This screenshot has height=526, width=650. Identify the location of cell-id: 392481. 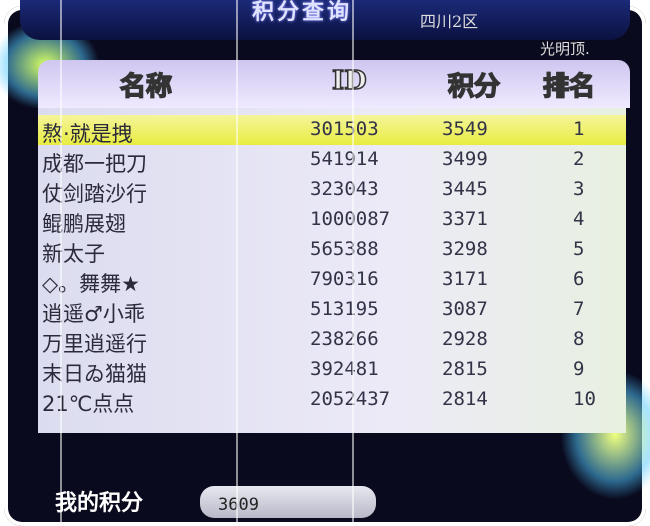
(344, 369).